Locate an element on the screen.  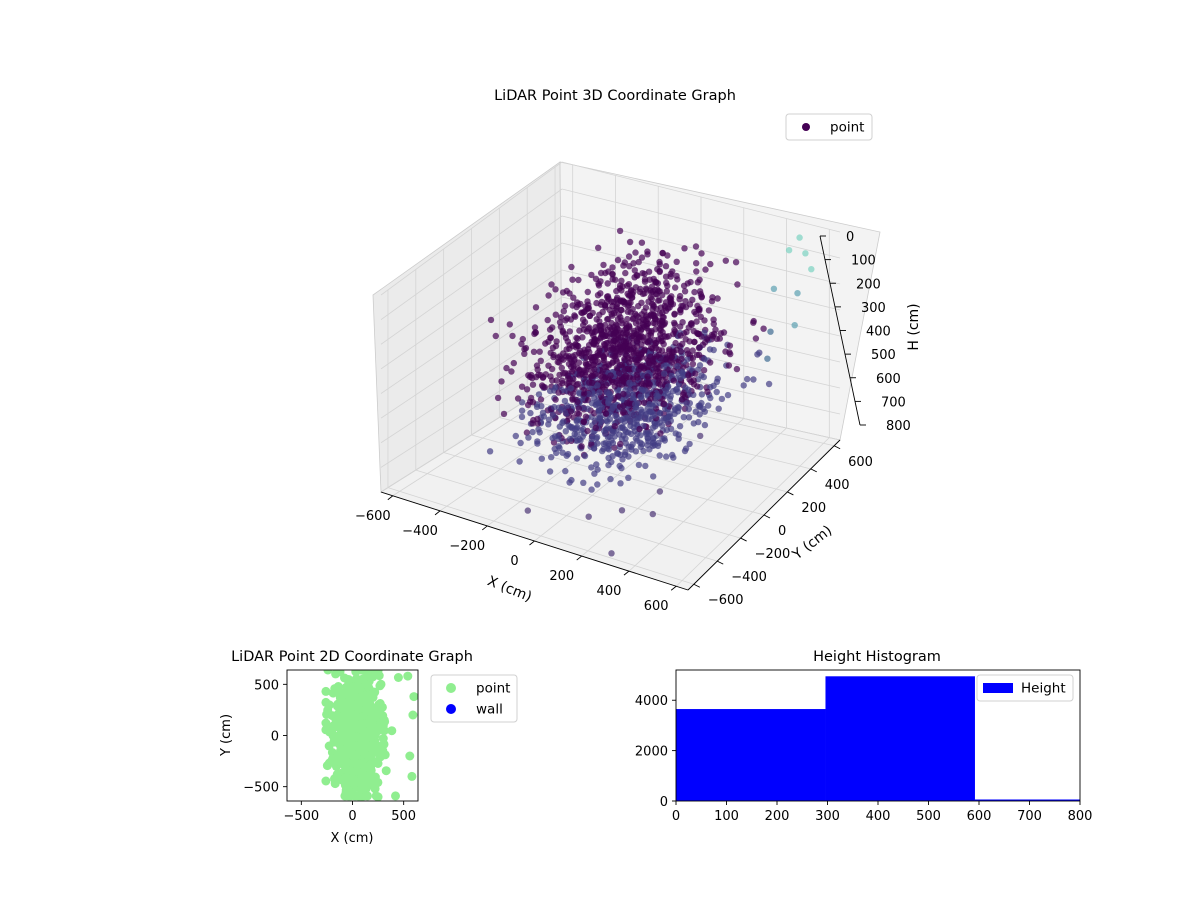
y-tick-label-3d: 400 is located at coordinates (837, 485).